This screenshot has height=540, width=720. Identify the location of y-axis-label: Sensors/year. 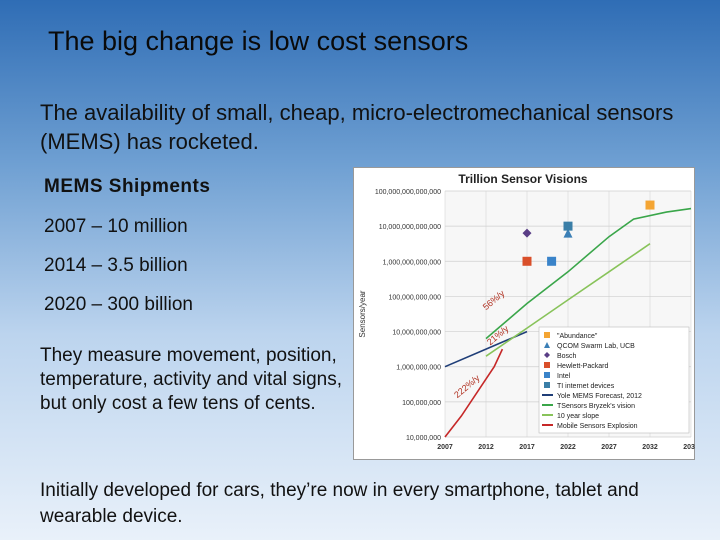
(362, 313).